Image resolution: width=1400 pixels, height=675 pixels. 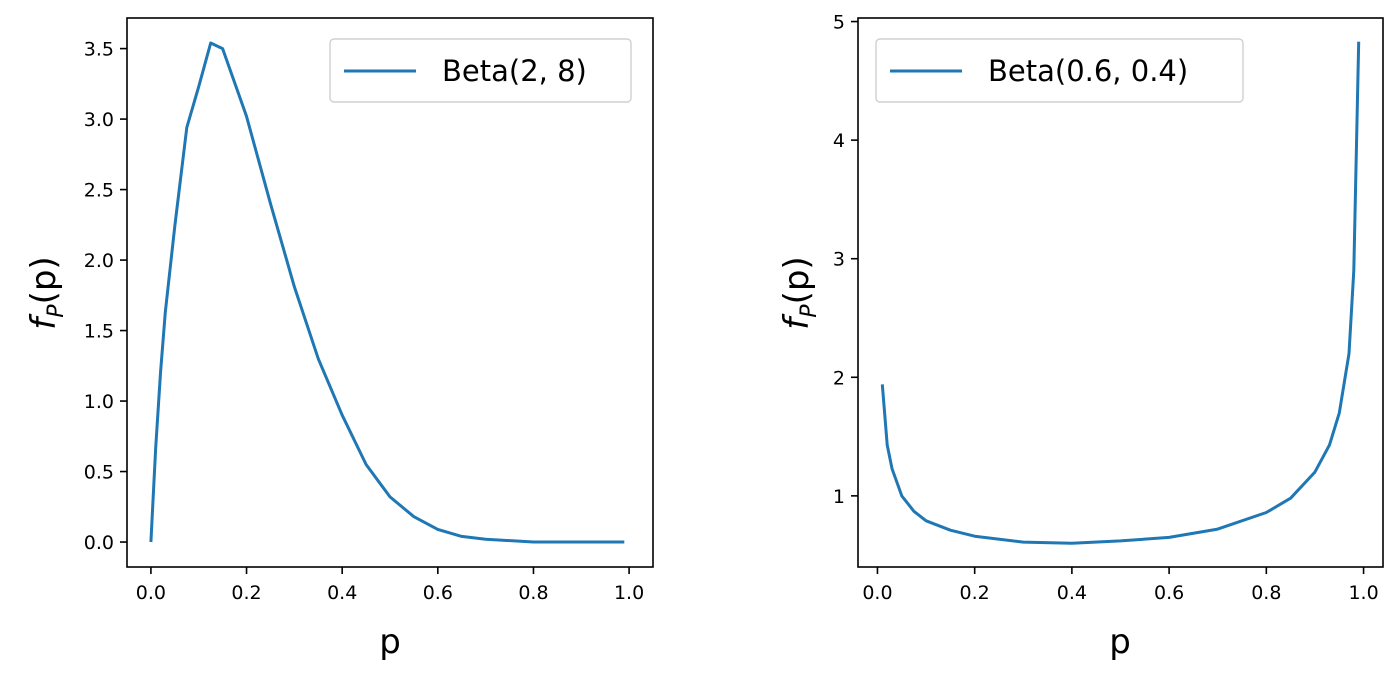 What do you see at coordinates (99, 332) in the screenshot?
I see `y-tick-label: 1.5` at bounding box center [99, 332].